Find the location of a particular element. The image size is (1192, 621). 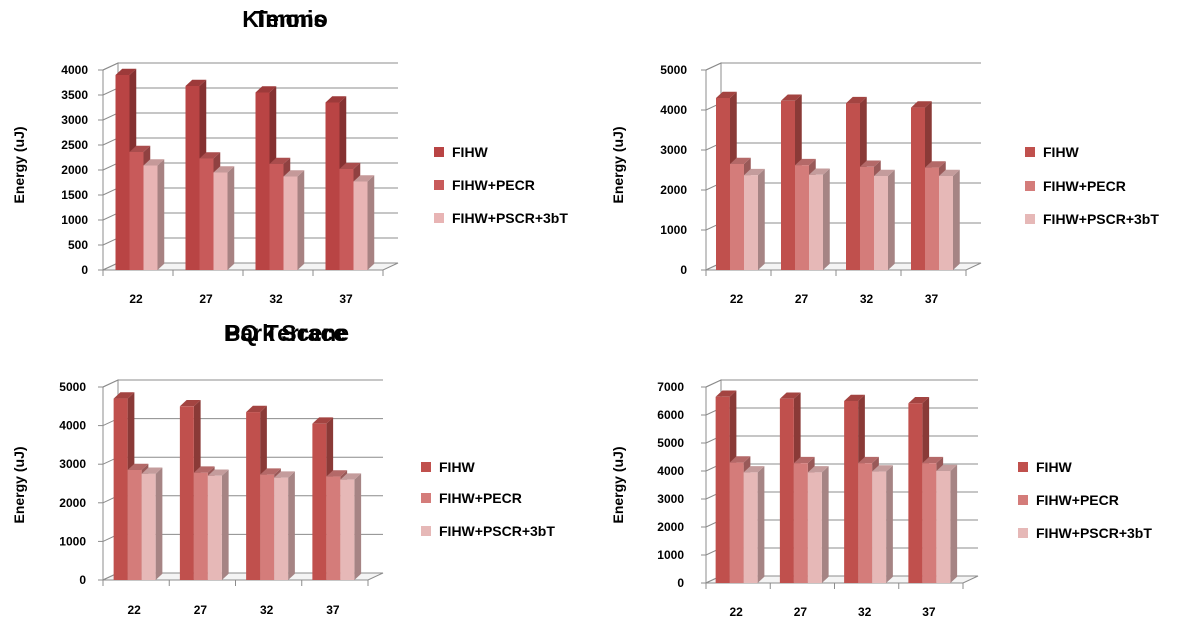

chart-title: Park Scene is located at coordinates (287, 333).